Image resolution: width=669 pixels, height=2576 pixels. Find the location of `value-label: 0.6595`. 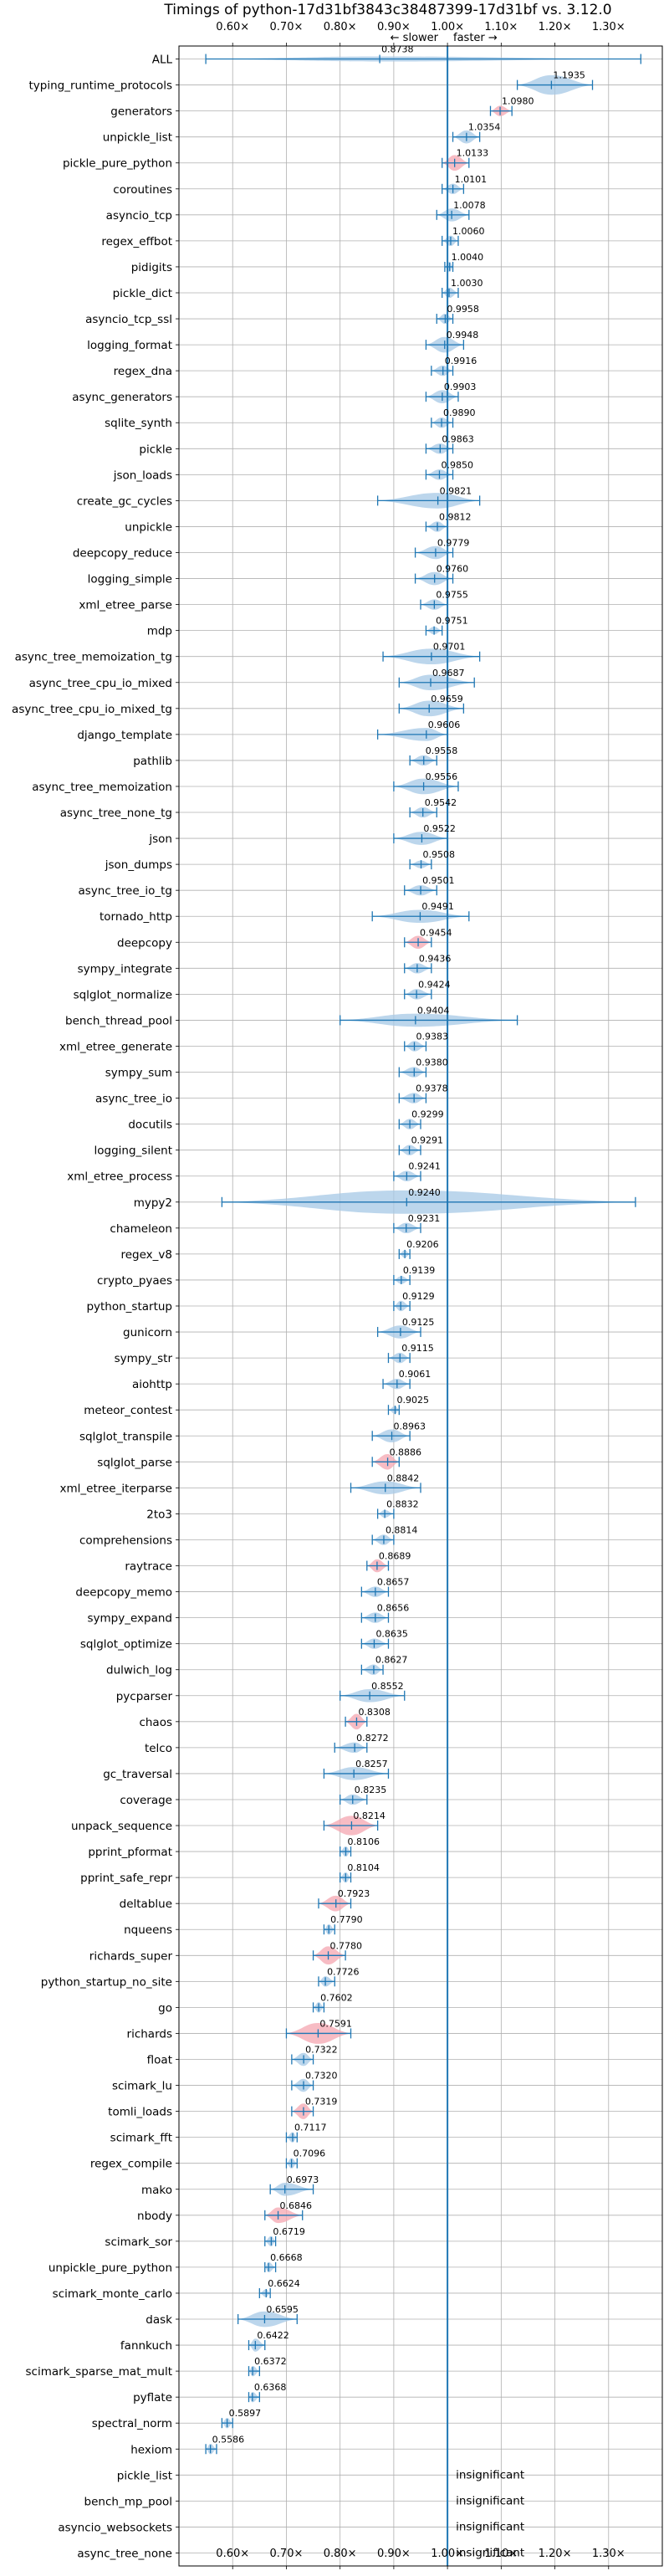

value-label: 0.6595 is located at coordinates (283, 2310).